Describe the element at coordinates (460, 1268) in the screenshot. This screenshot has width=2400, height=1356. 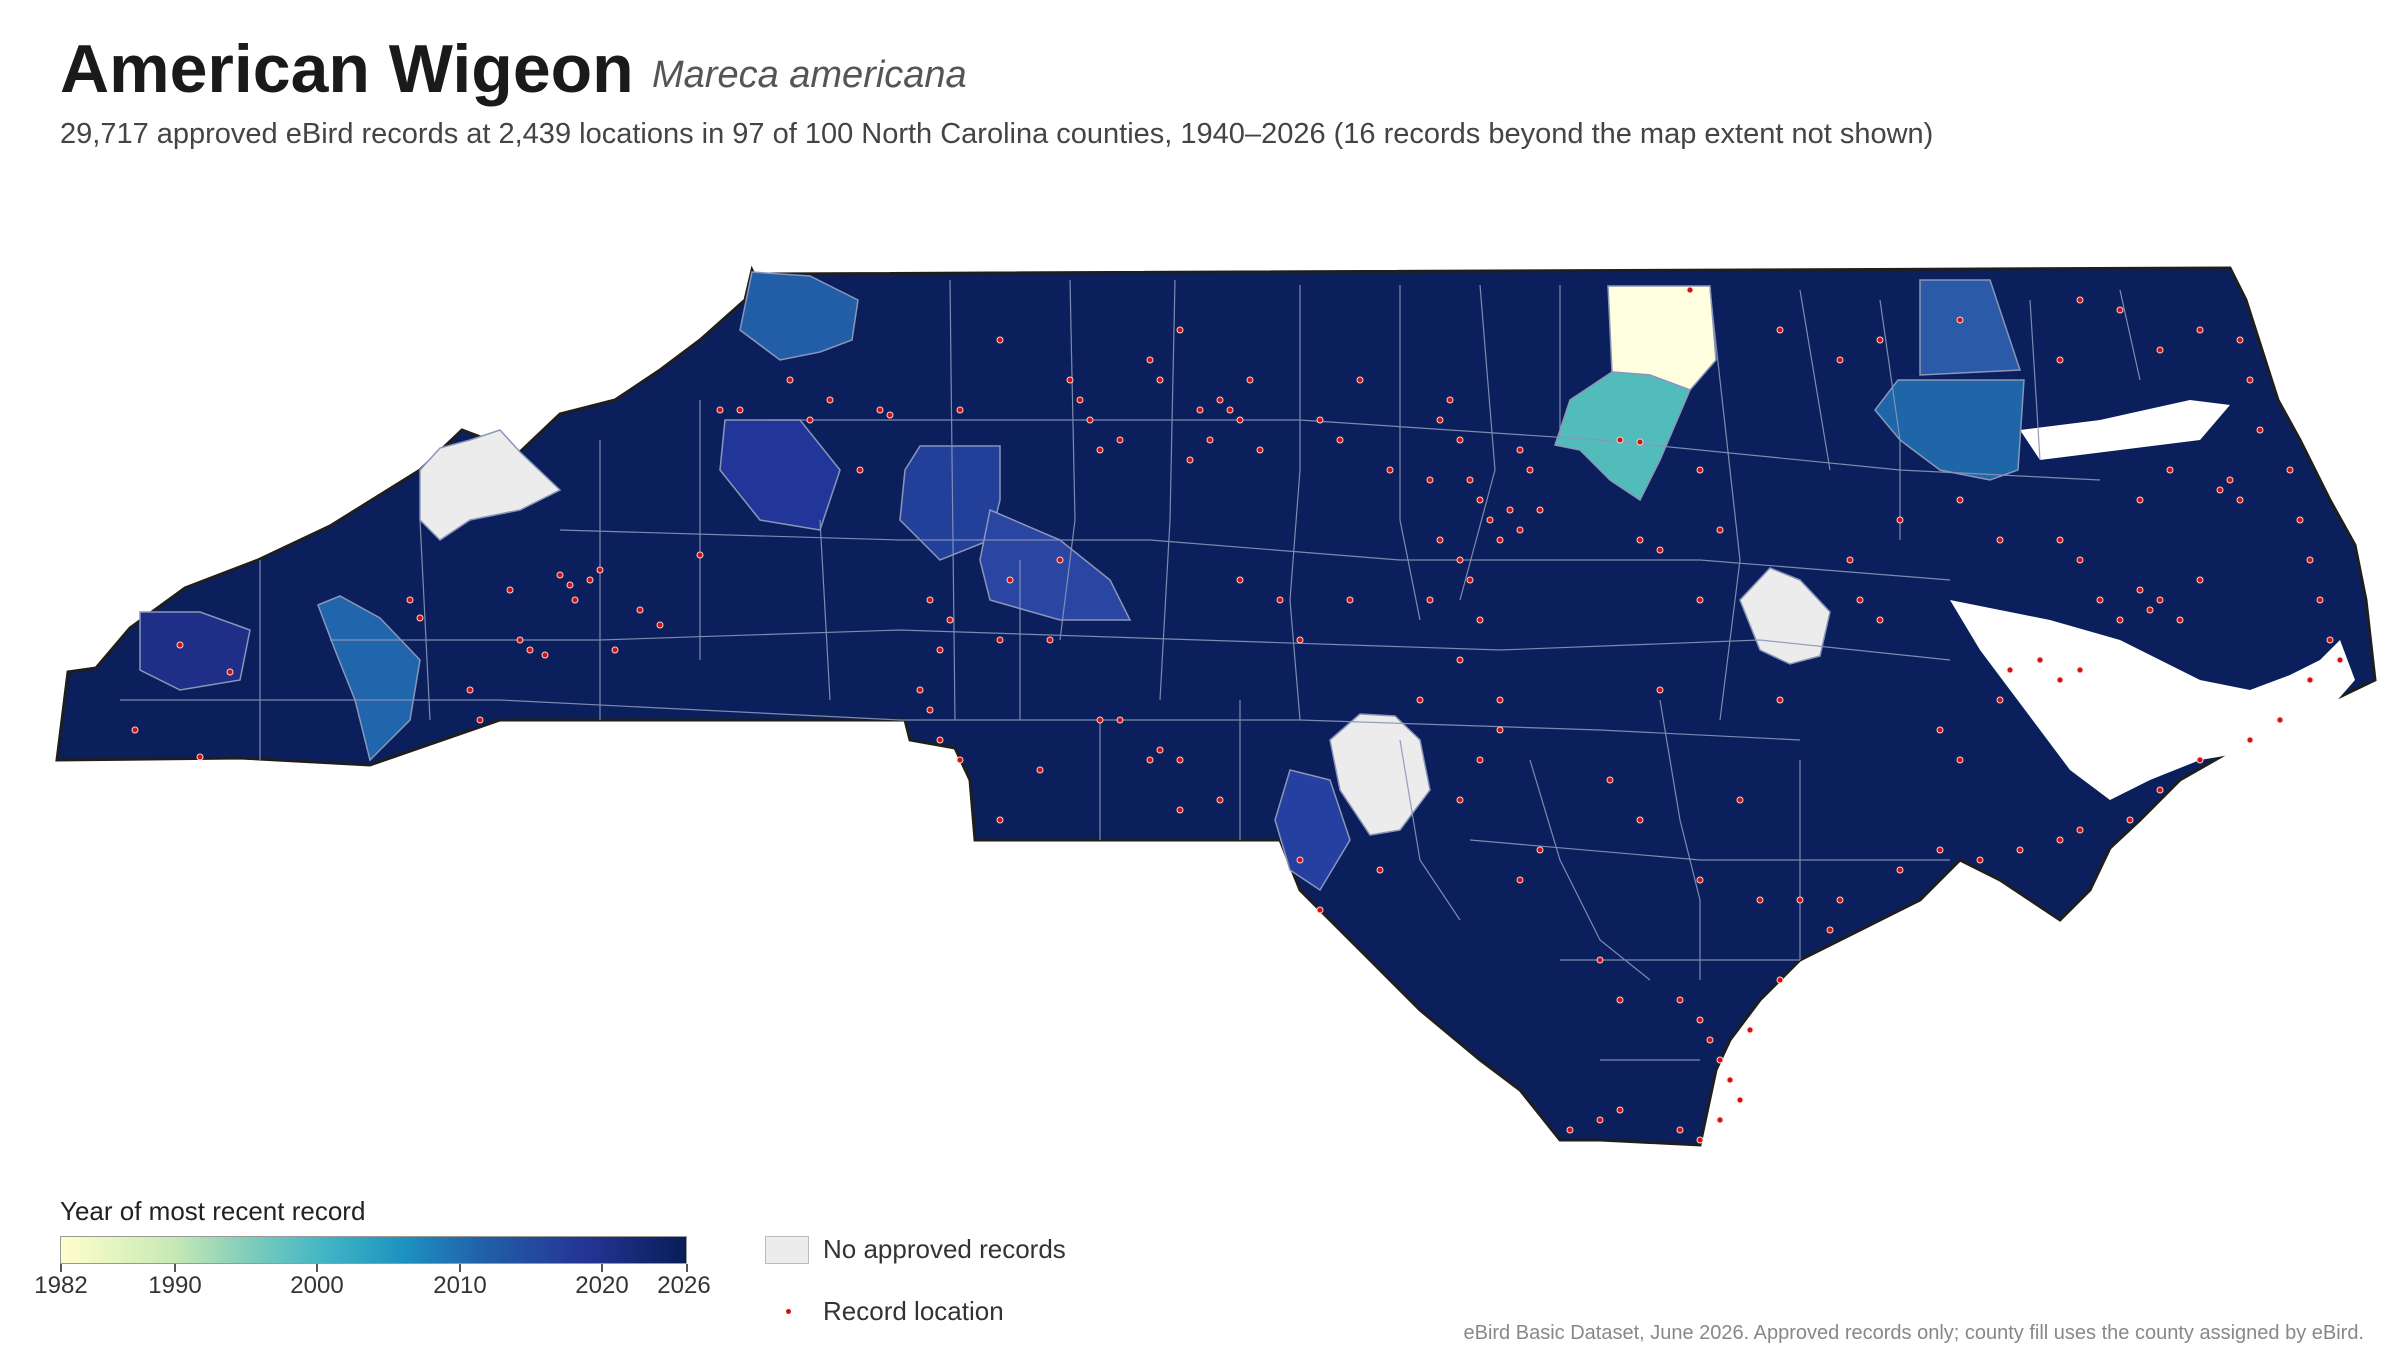
I see `tick-2010` at that location.